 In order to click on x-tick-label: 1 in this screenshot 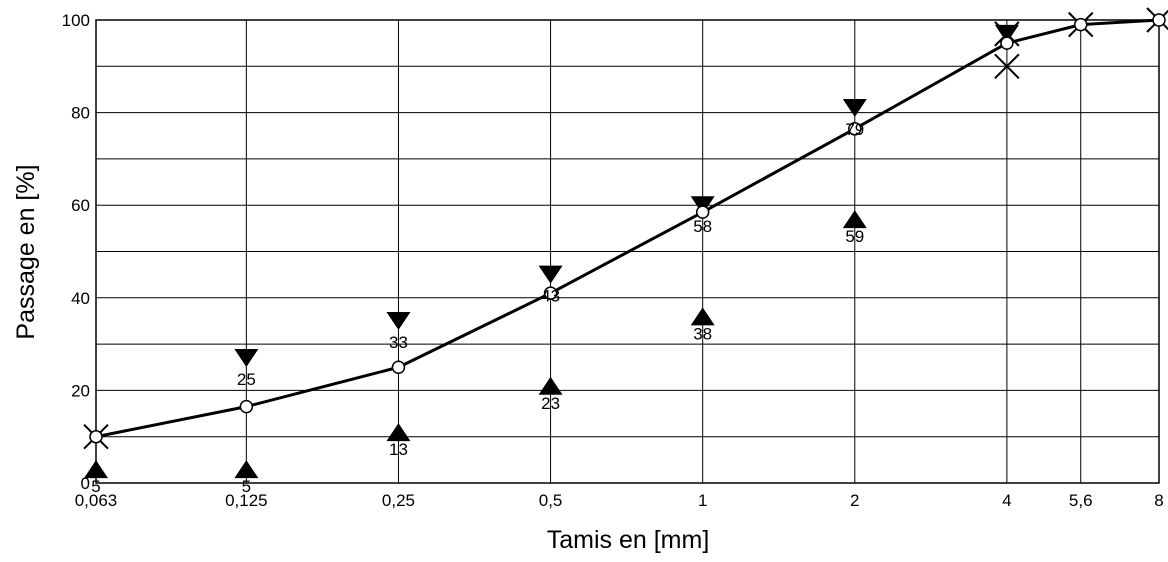, I will do `click(702, 500)`.